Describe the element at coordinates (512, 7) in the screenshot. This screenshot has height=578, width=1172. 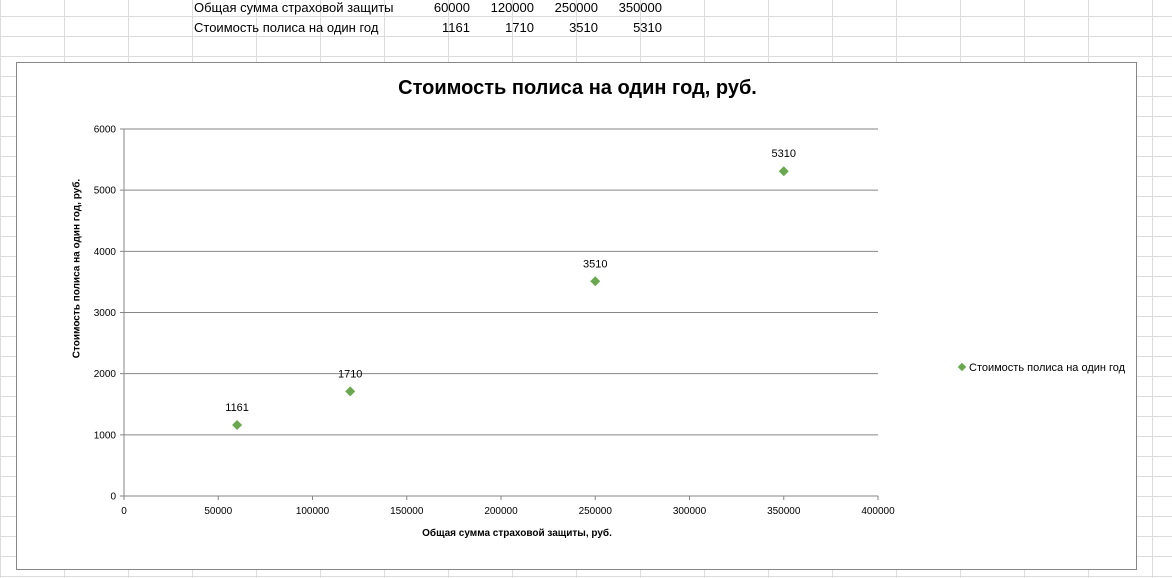
I see `cell-row1-value2: 120000` at that location.